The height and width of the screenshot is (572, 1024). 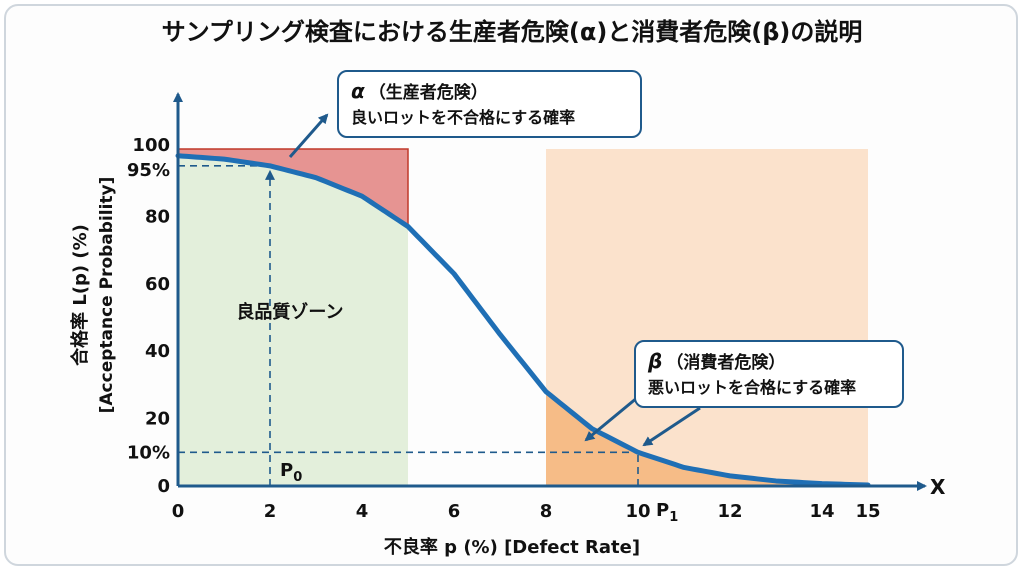 What do you see at coordinates (163, 486) in the screenshot?
I see `y-tick-label: 0` at bounding box center [163, 486].